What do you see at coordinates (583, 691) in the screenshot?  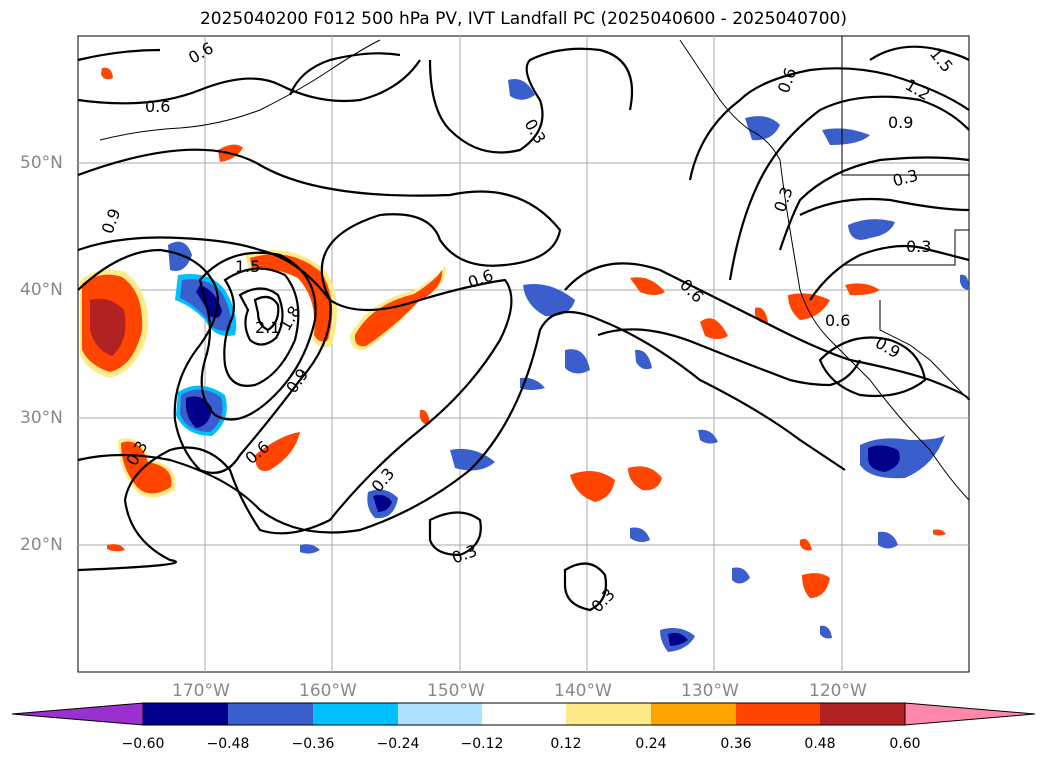 I see `lon-label: 140°W` at bounding box center [583, 691].